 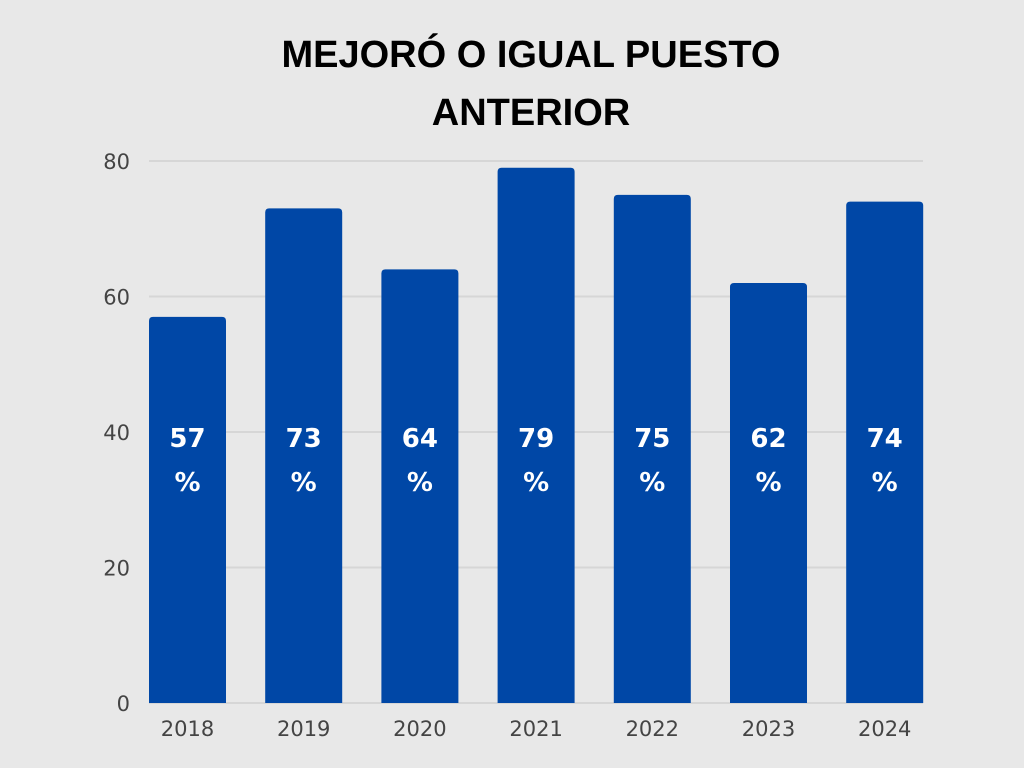 I want to click on x-tick-label: 2024, so click(x=884, y=729).